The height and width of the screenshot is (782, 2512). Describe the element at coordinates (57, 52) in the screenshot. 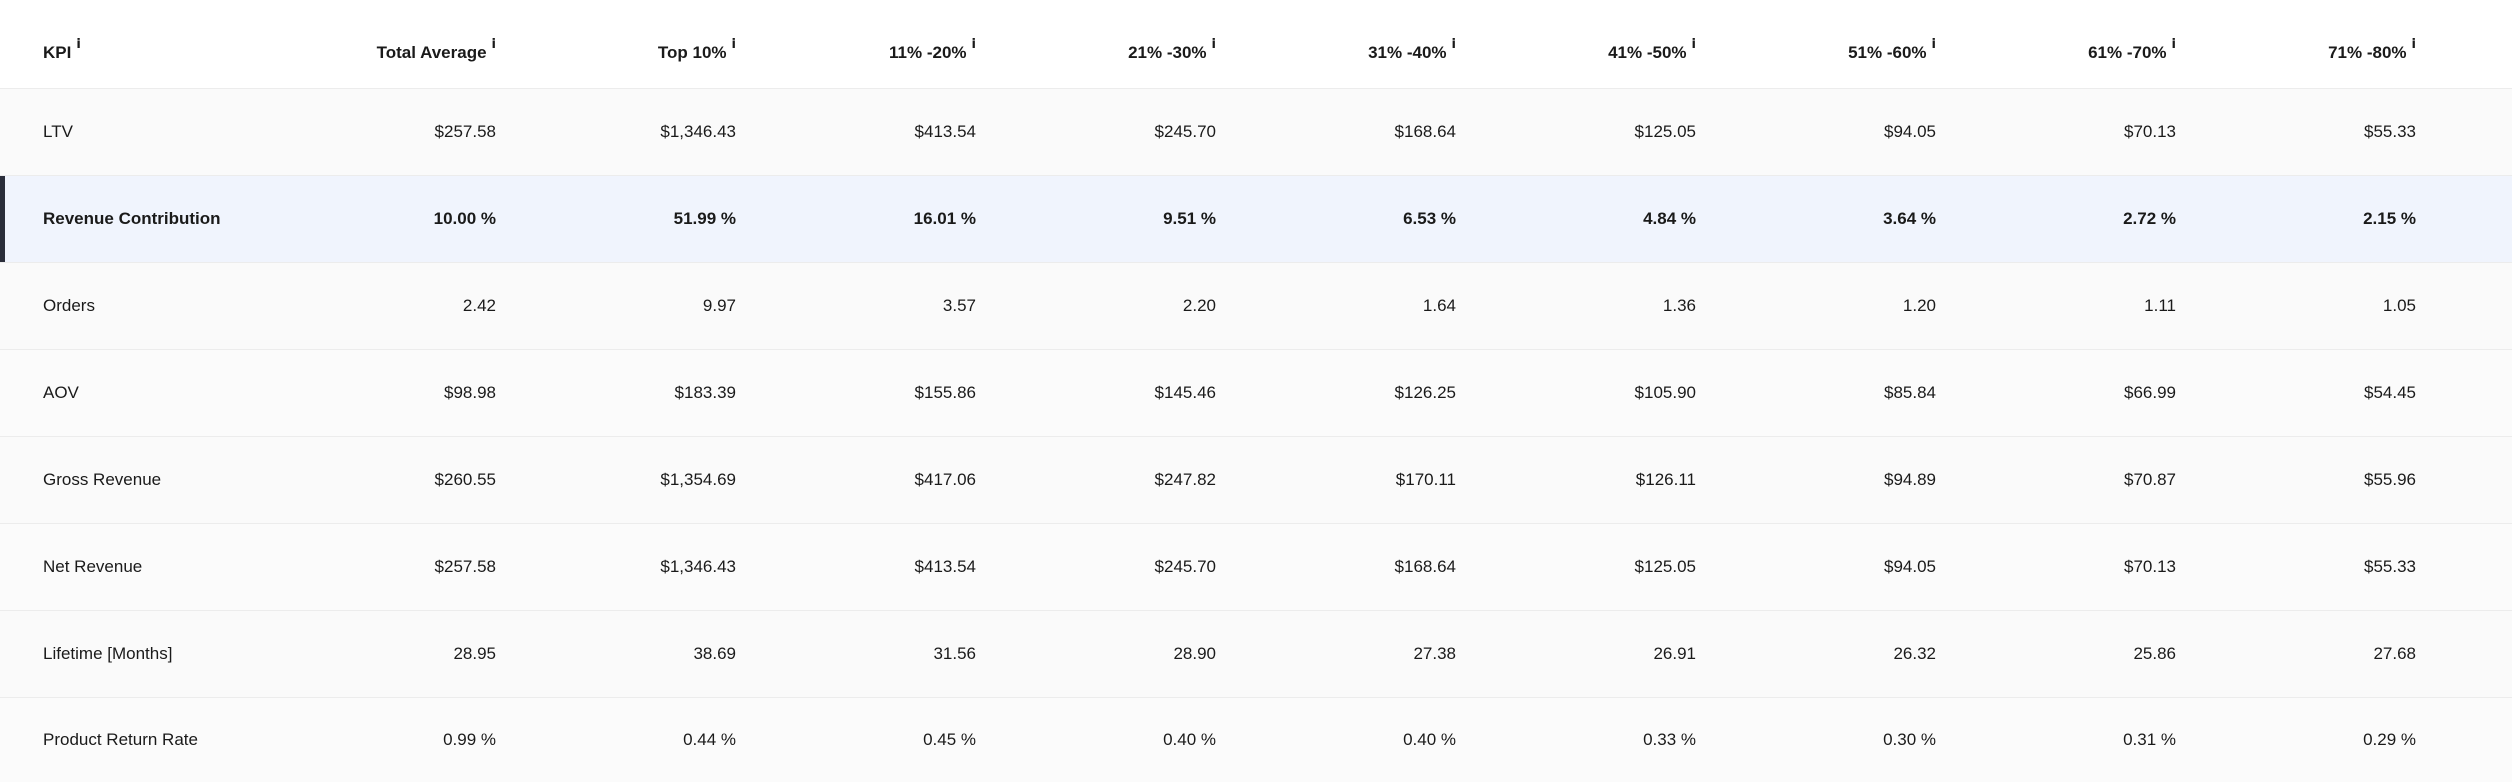

I see `header-label: KPI` at that location.